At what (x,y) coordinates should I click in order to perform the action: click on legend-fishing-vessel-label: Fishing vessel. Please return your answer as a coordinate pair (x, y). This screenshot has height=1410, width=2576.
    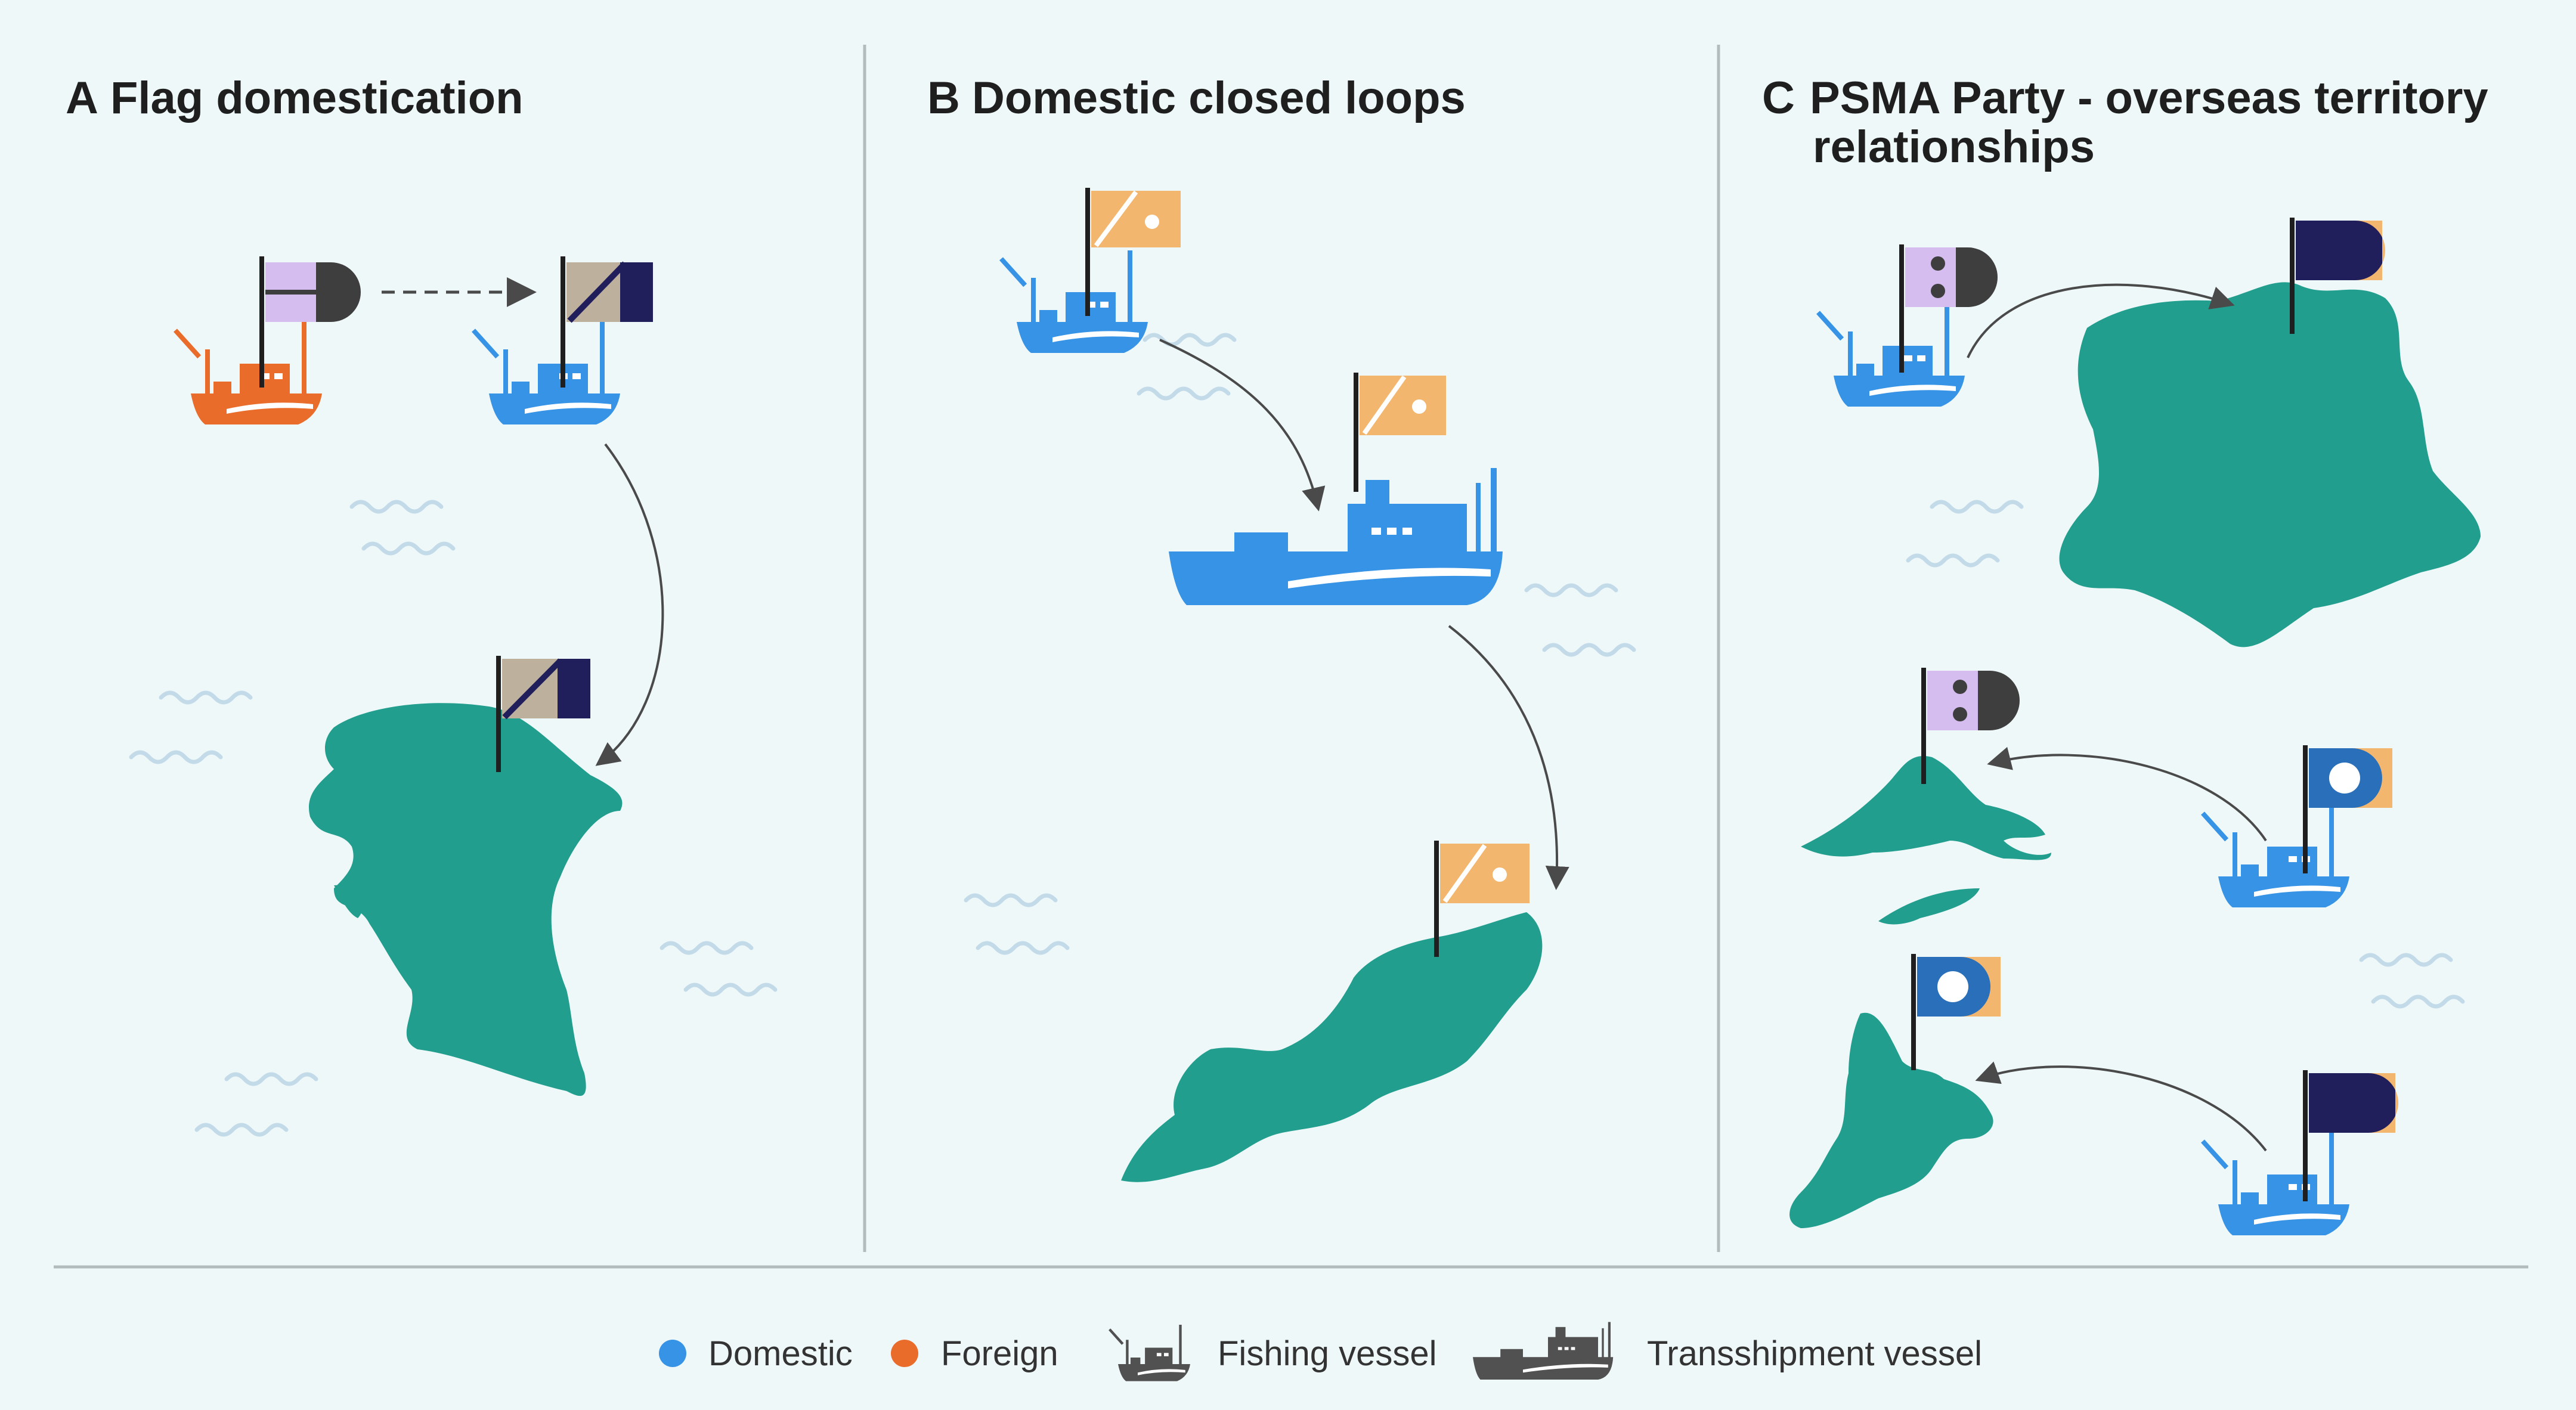
    Looking at the image, I should click on (1327, 1353).